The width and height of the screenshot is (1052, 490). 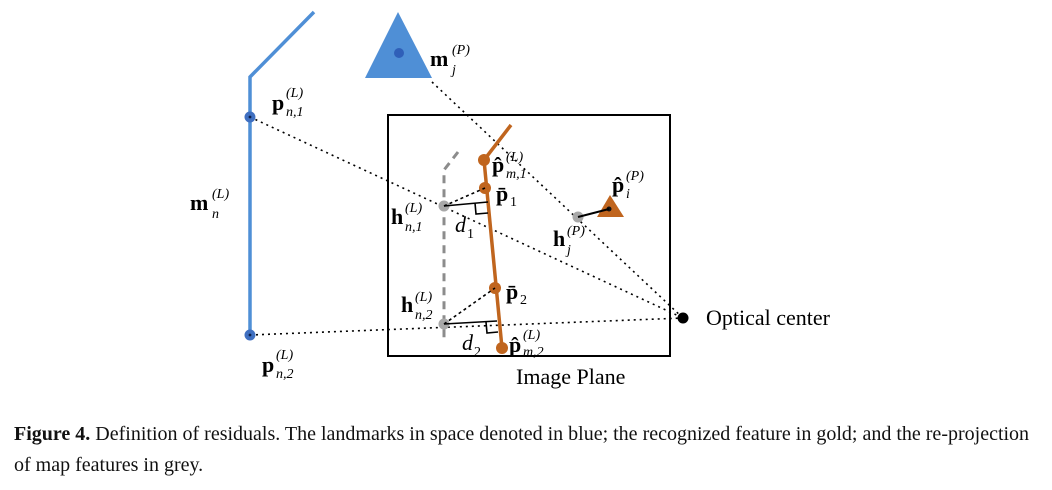 I want to click on label-p-n2-L: p (L) n,2, so click(x=278, y=365).